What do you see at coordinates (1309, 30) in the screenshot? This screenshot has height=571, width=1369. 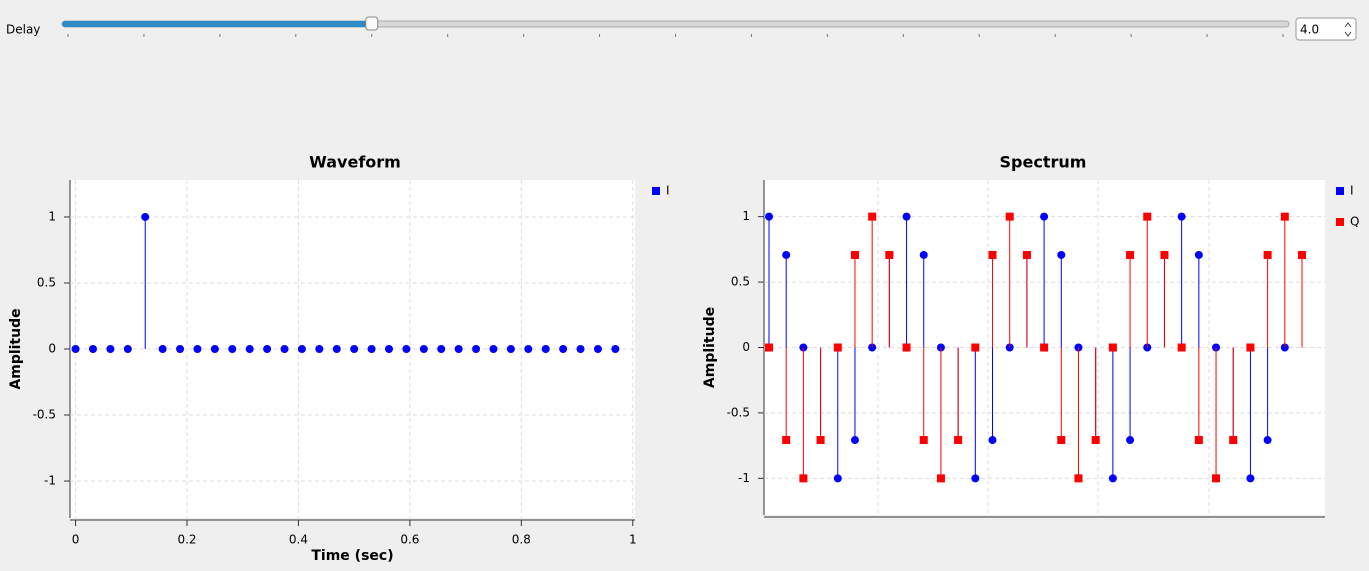 I see `spinbox-value: 4.0` at bounding box center [1309, 30].